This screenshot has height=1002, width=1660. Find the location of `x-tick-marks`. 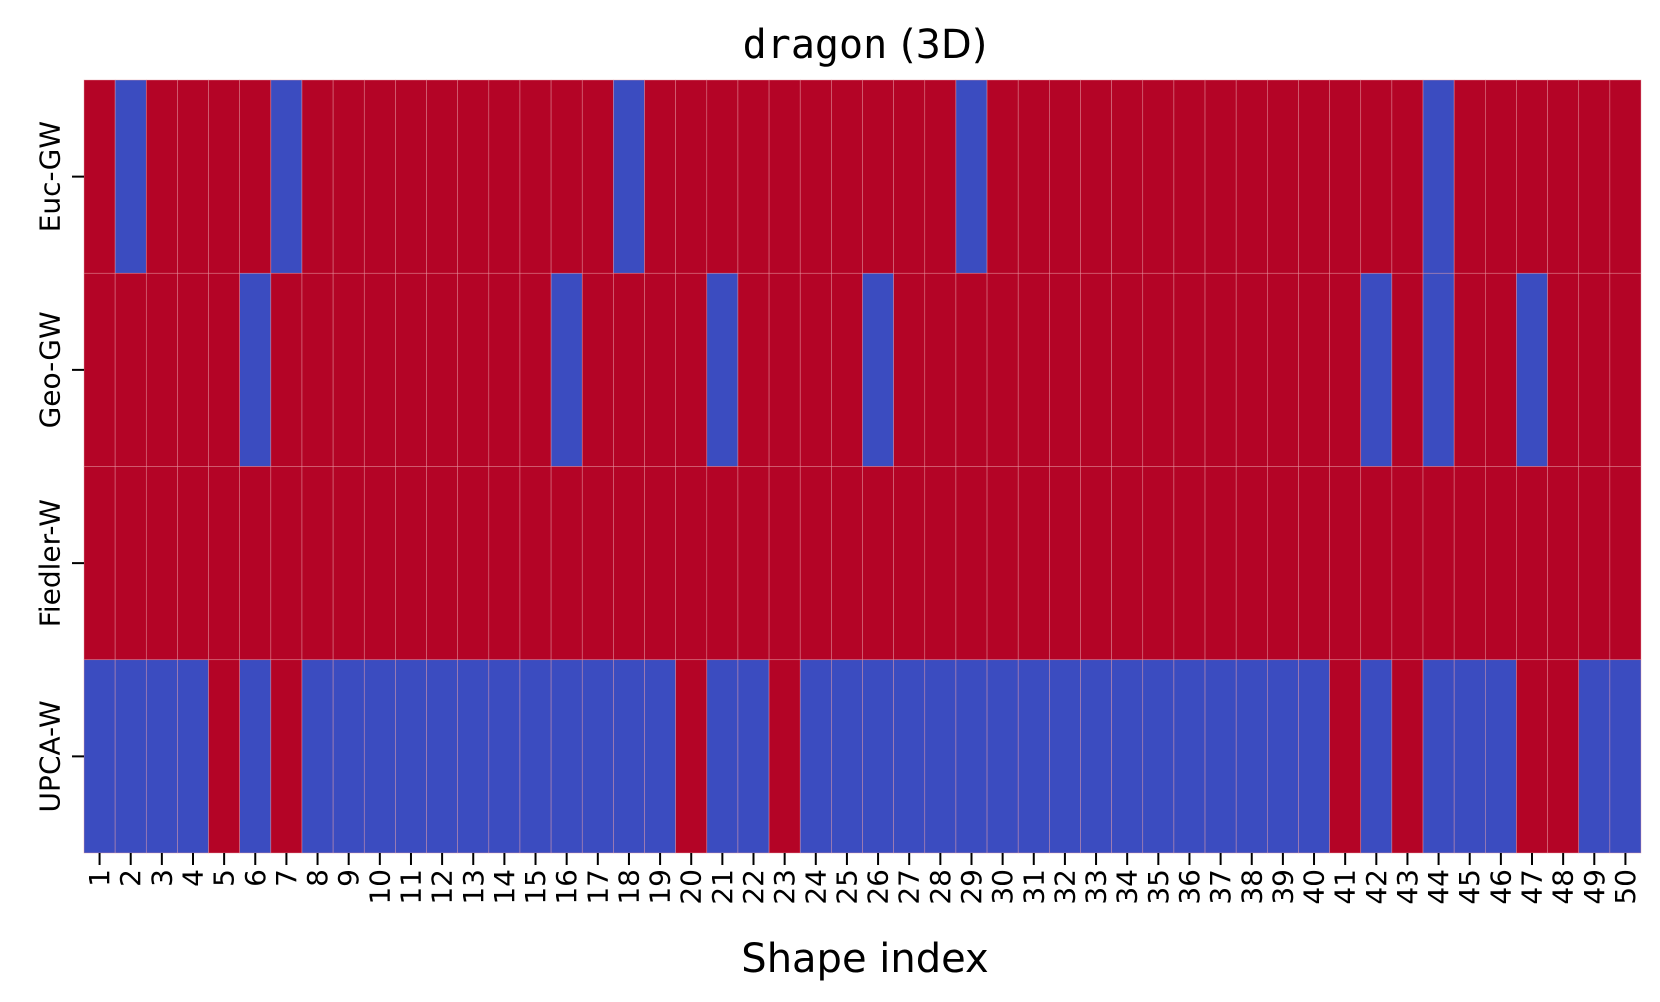

x-tick-marks is located at coordinates (862, 859).